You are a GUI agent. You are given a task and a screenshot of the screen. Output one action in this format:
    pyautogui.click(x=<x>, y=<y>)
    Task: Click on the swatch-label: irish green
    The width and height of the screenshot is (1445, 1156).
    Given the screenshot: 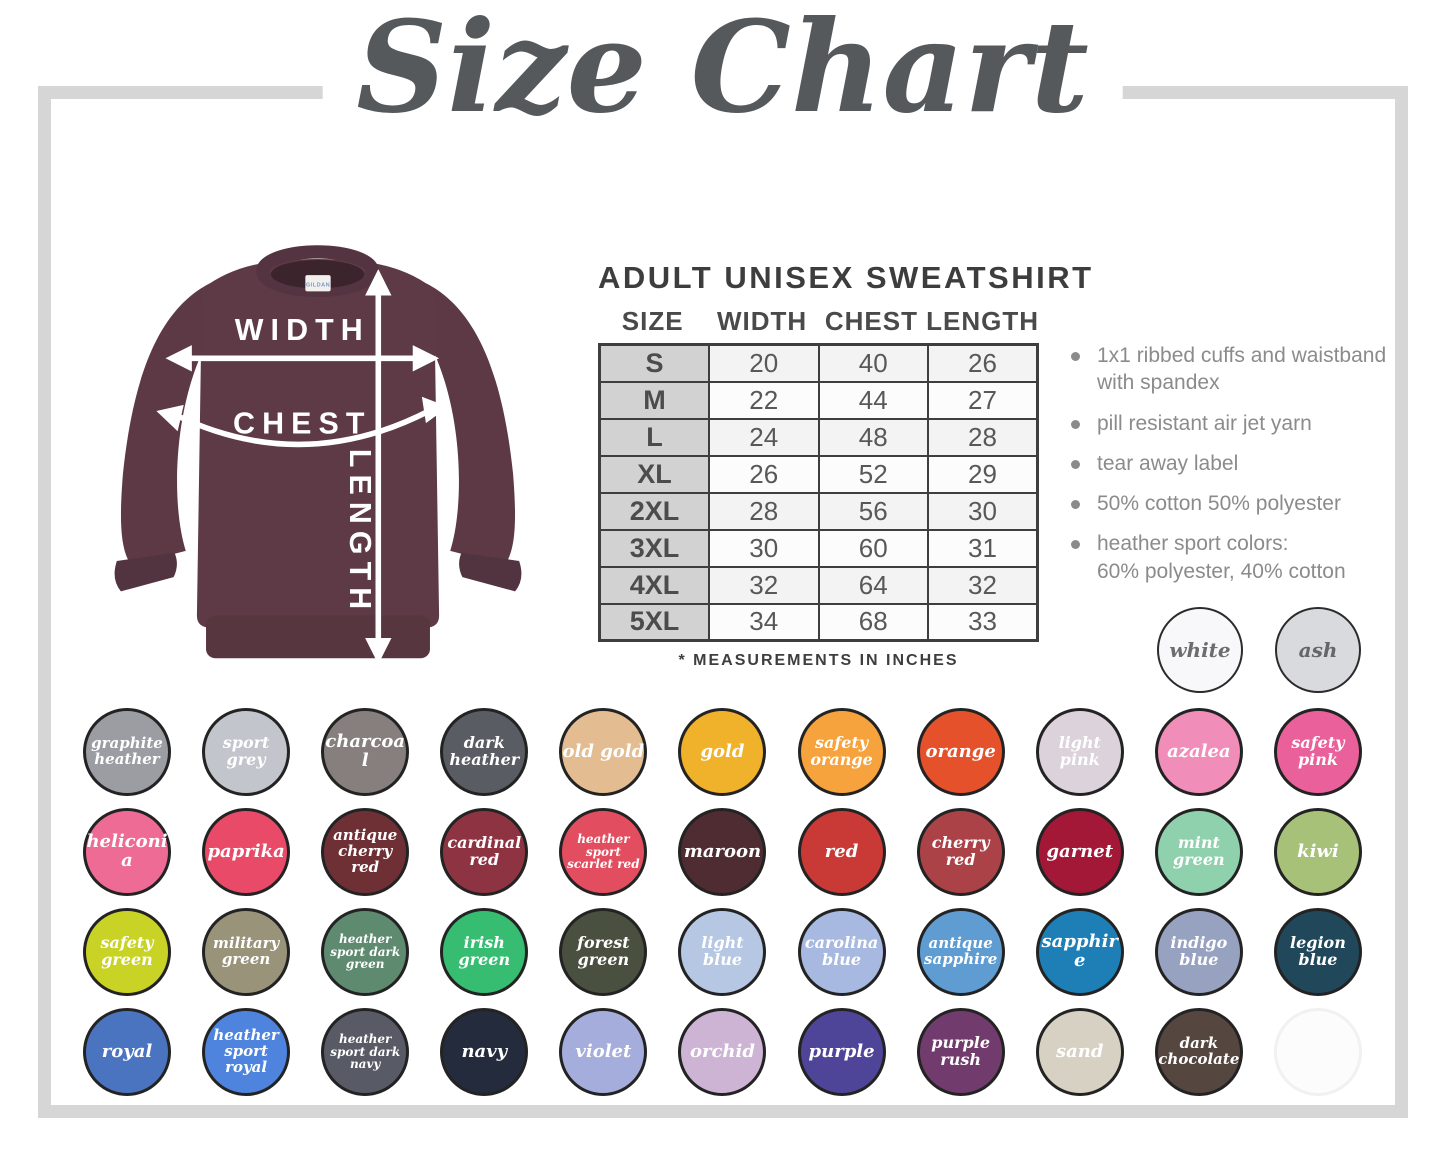 What is the action you would take?
    pyautogui.click(x=484, y=951)
    